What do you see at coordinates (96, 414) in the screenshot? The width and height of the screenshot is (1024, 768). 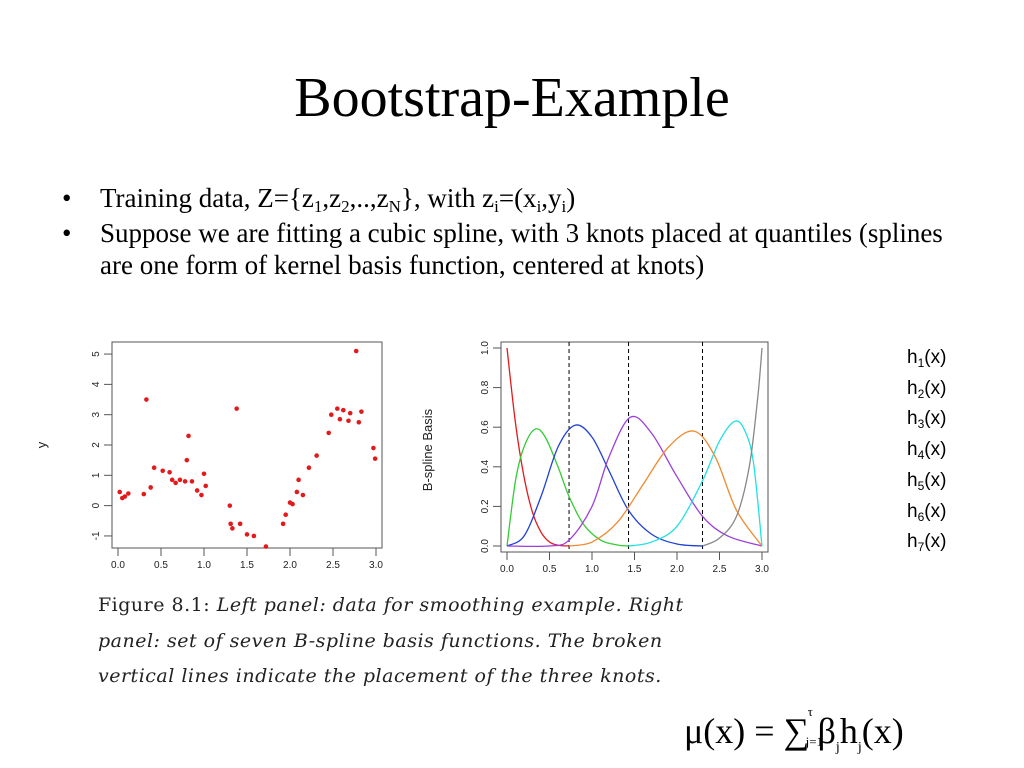 I see `y-tick-label: 3` at bounding box center [96, 414].